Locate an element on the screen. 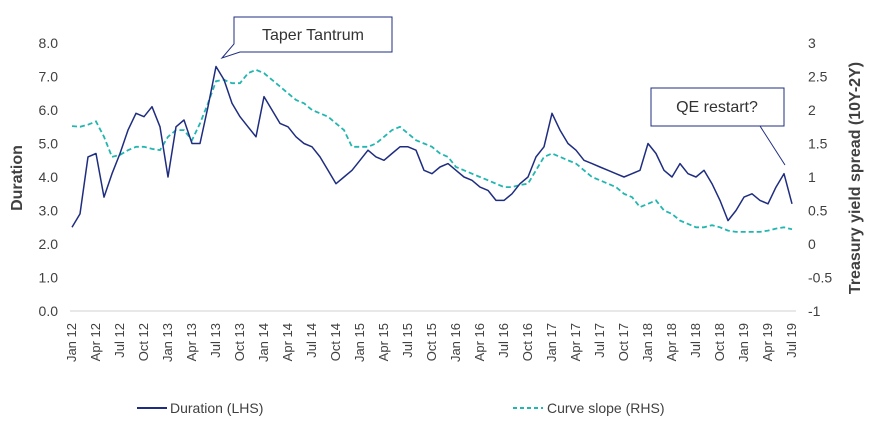 The width and height of the screenshot is (870, 426). legend: Duration (LHS) Curve slope (RHS) is located at coordinates (400, 408).